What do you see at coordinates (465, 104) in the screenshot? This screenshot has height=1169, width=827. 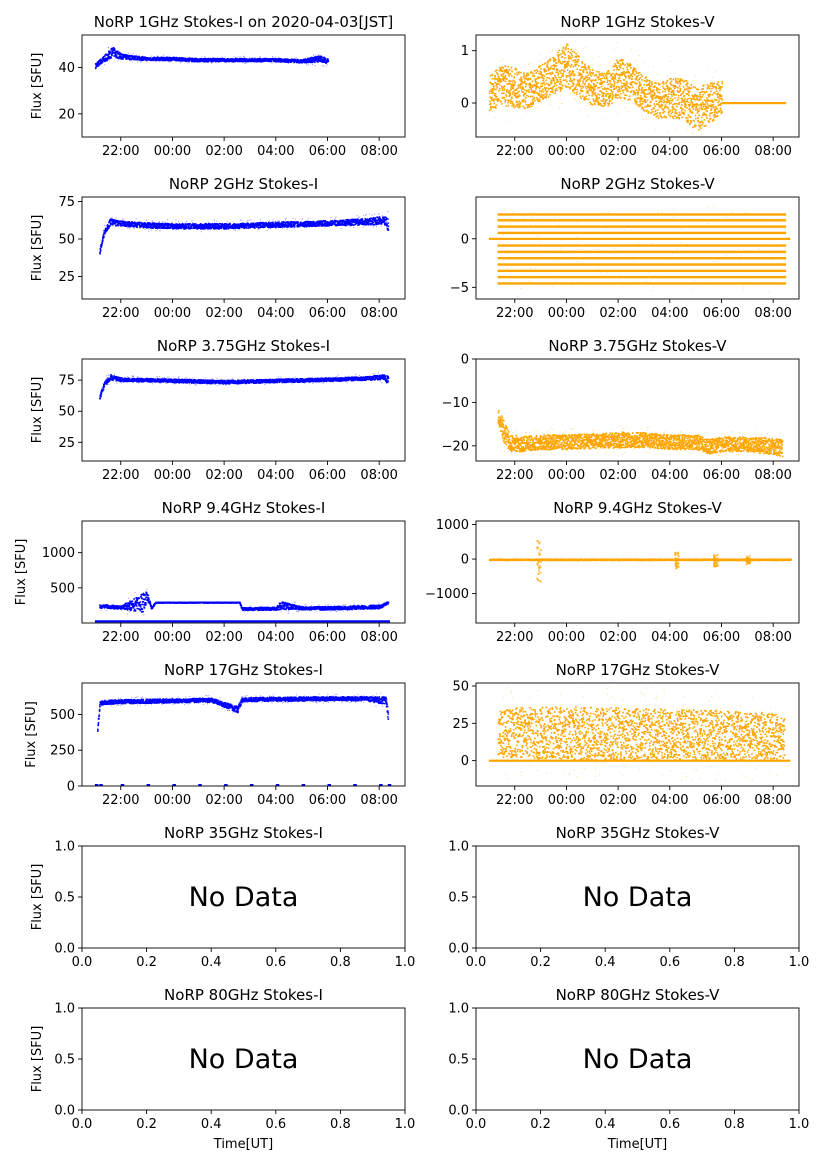 I see `y-tick-label: 0` at bounding box center [465, 104].